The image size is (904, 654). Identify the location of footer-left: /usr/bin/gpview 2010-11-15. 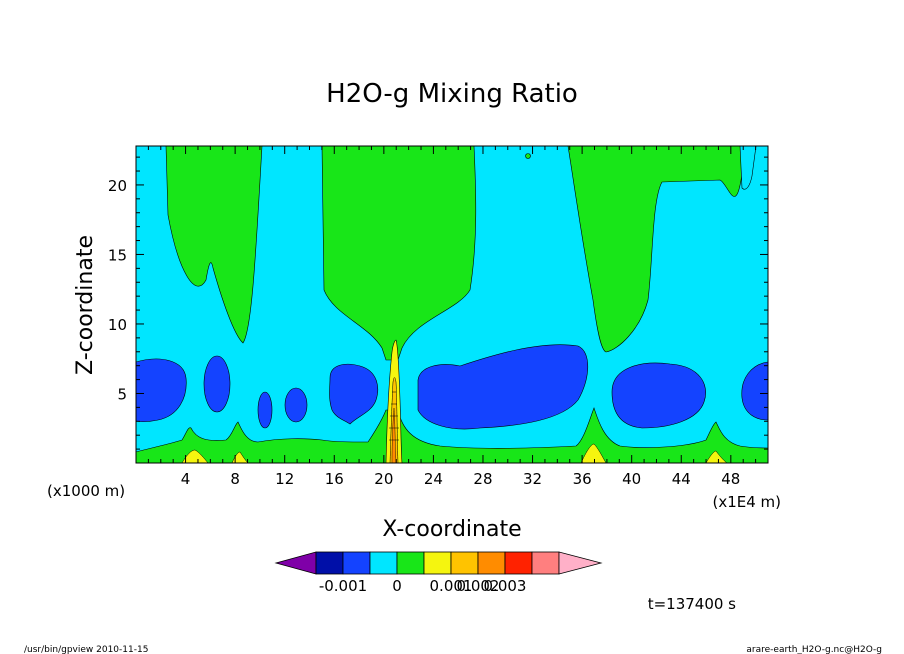
(86, 649).